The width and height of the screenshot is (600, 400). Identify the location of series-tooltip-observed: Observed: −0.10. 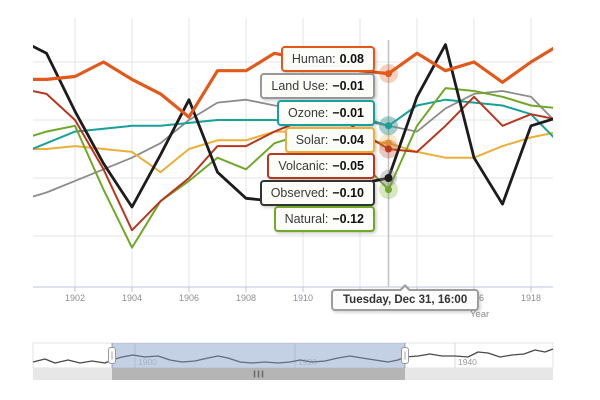
(317, 193).